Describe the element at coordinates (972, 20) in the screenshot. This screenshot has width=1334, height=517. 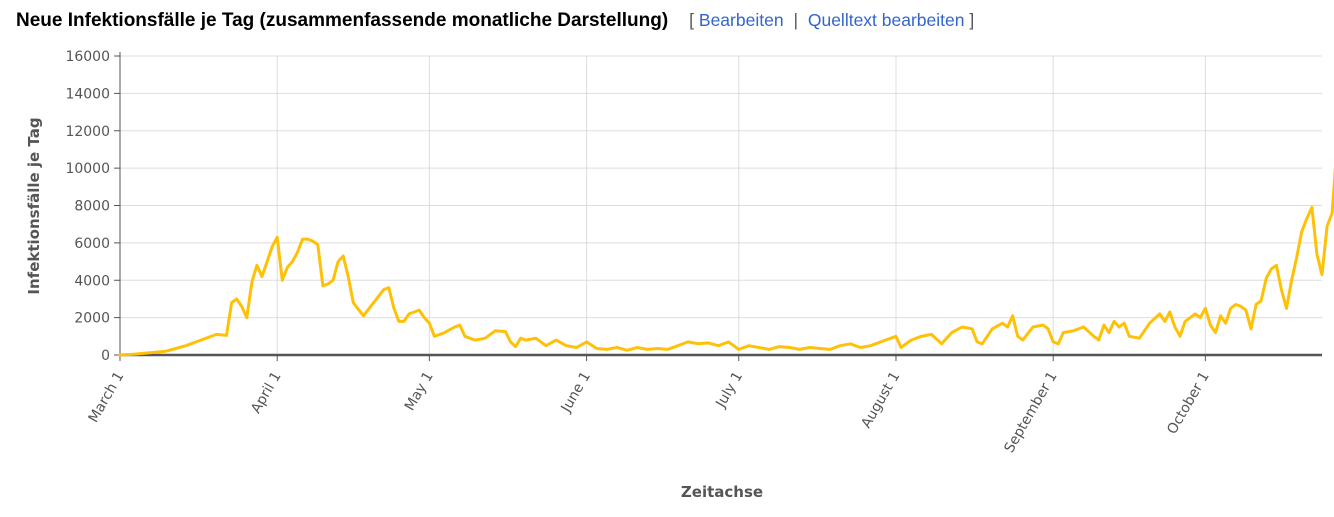
I see `bracket-close: ]` at that location.